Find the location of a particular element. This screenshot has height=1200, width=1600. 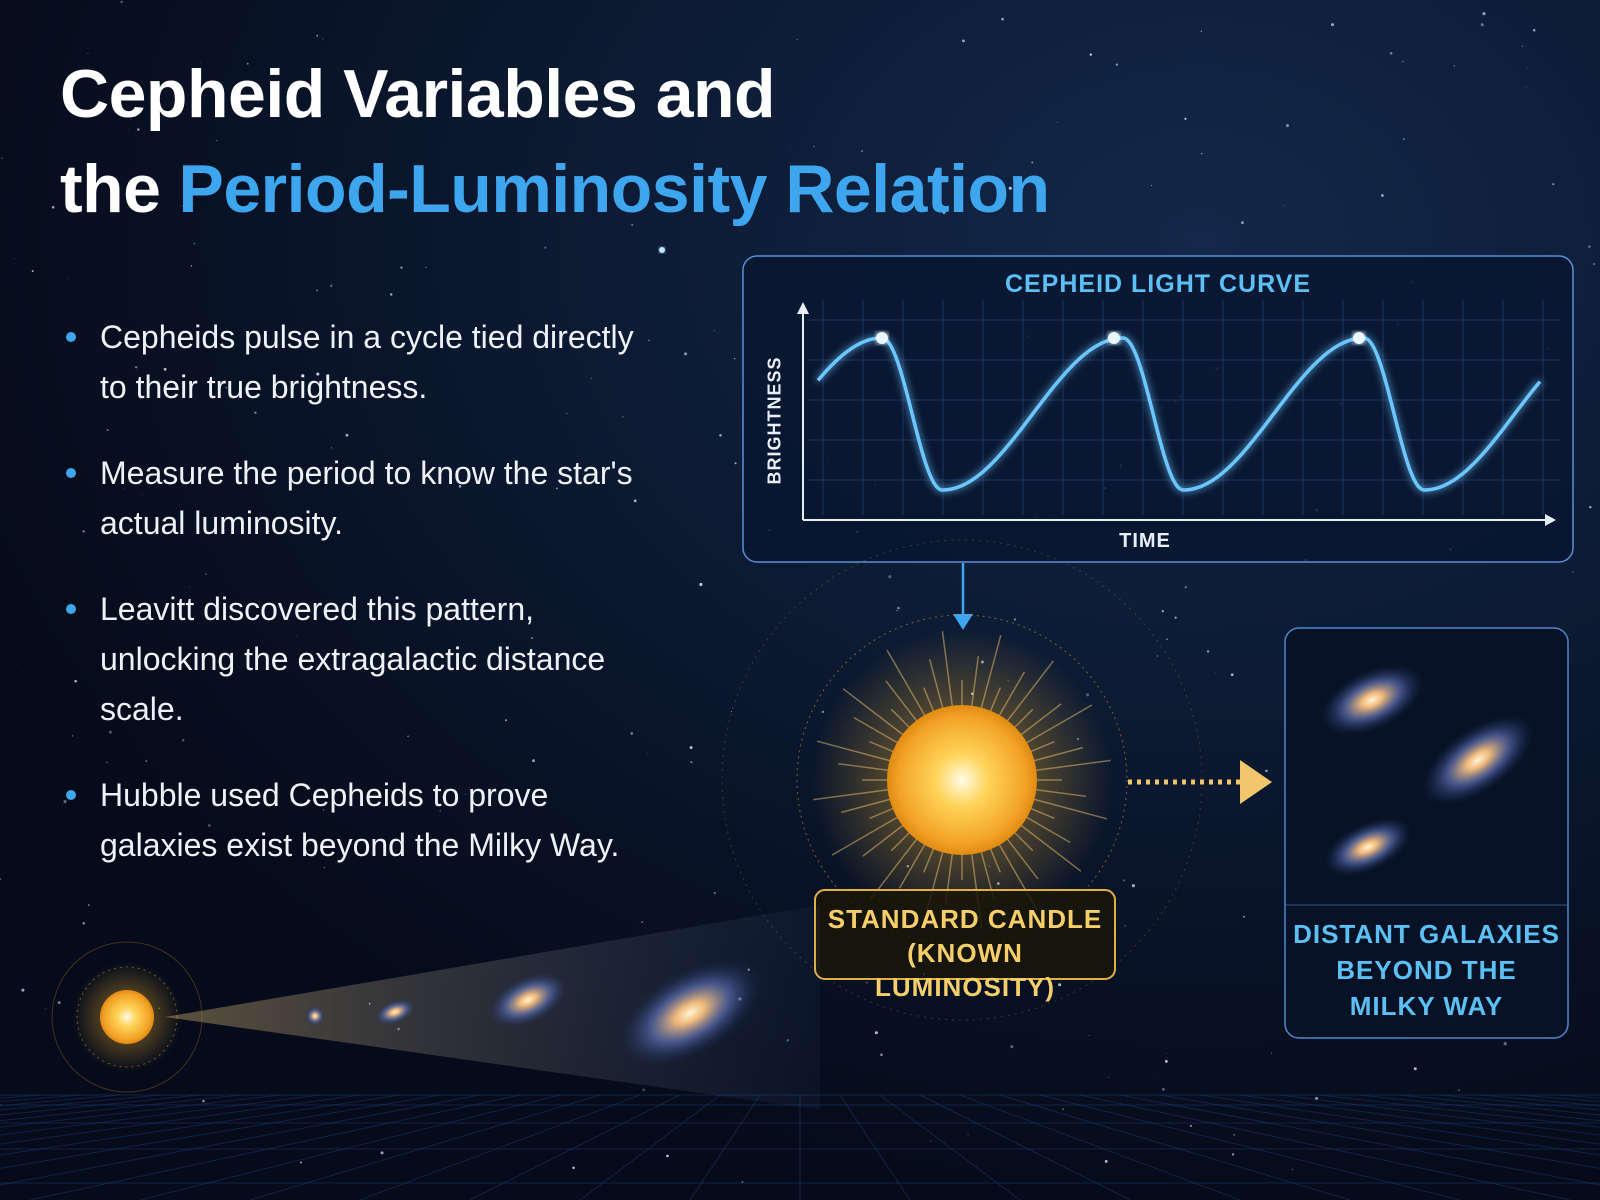

galaxies-label: DISTANT GALAXIES BEYOND THE MILKY WAY is located at coordinates (1426, 970).